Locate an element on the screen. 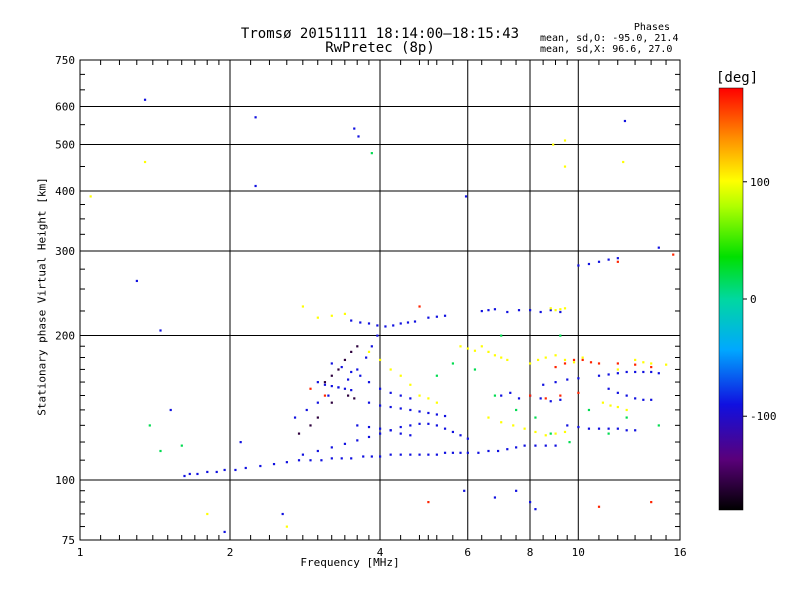 The height and width of the screenshot is (600, 800). chart-title: Tromsø 20151111 18:14:00–18:15:43 is located at coordinates (380, 34).